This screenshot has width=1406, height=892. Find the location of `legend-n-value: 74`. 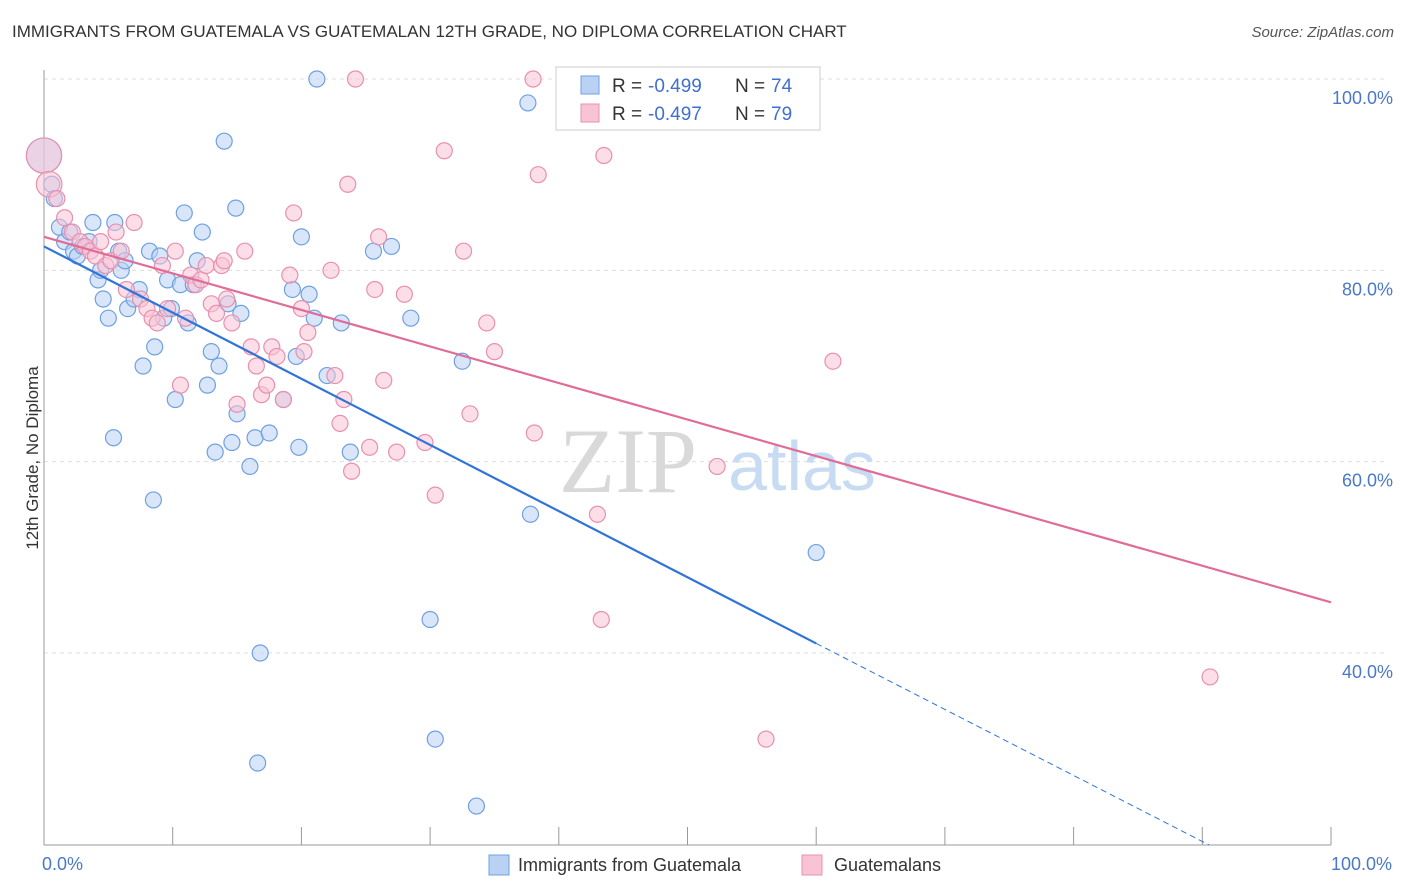

legend-n-value: 74 is located at coordinates (782, 86).